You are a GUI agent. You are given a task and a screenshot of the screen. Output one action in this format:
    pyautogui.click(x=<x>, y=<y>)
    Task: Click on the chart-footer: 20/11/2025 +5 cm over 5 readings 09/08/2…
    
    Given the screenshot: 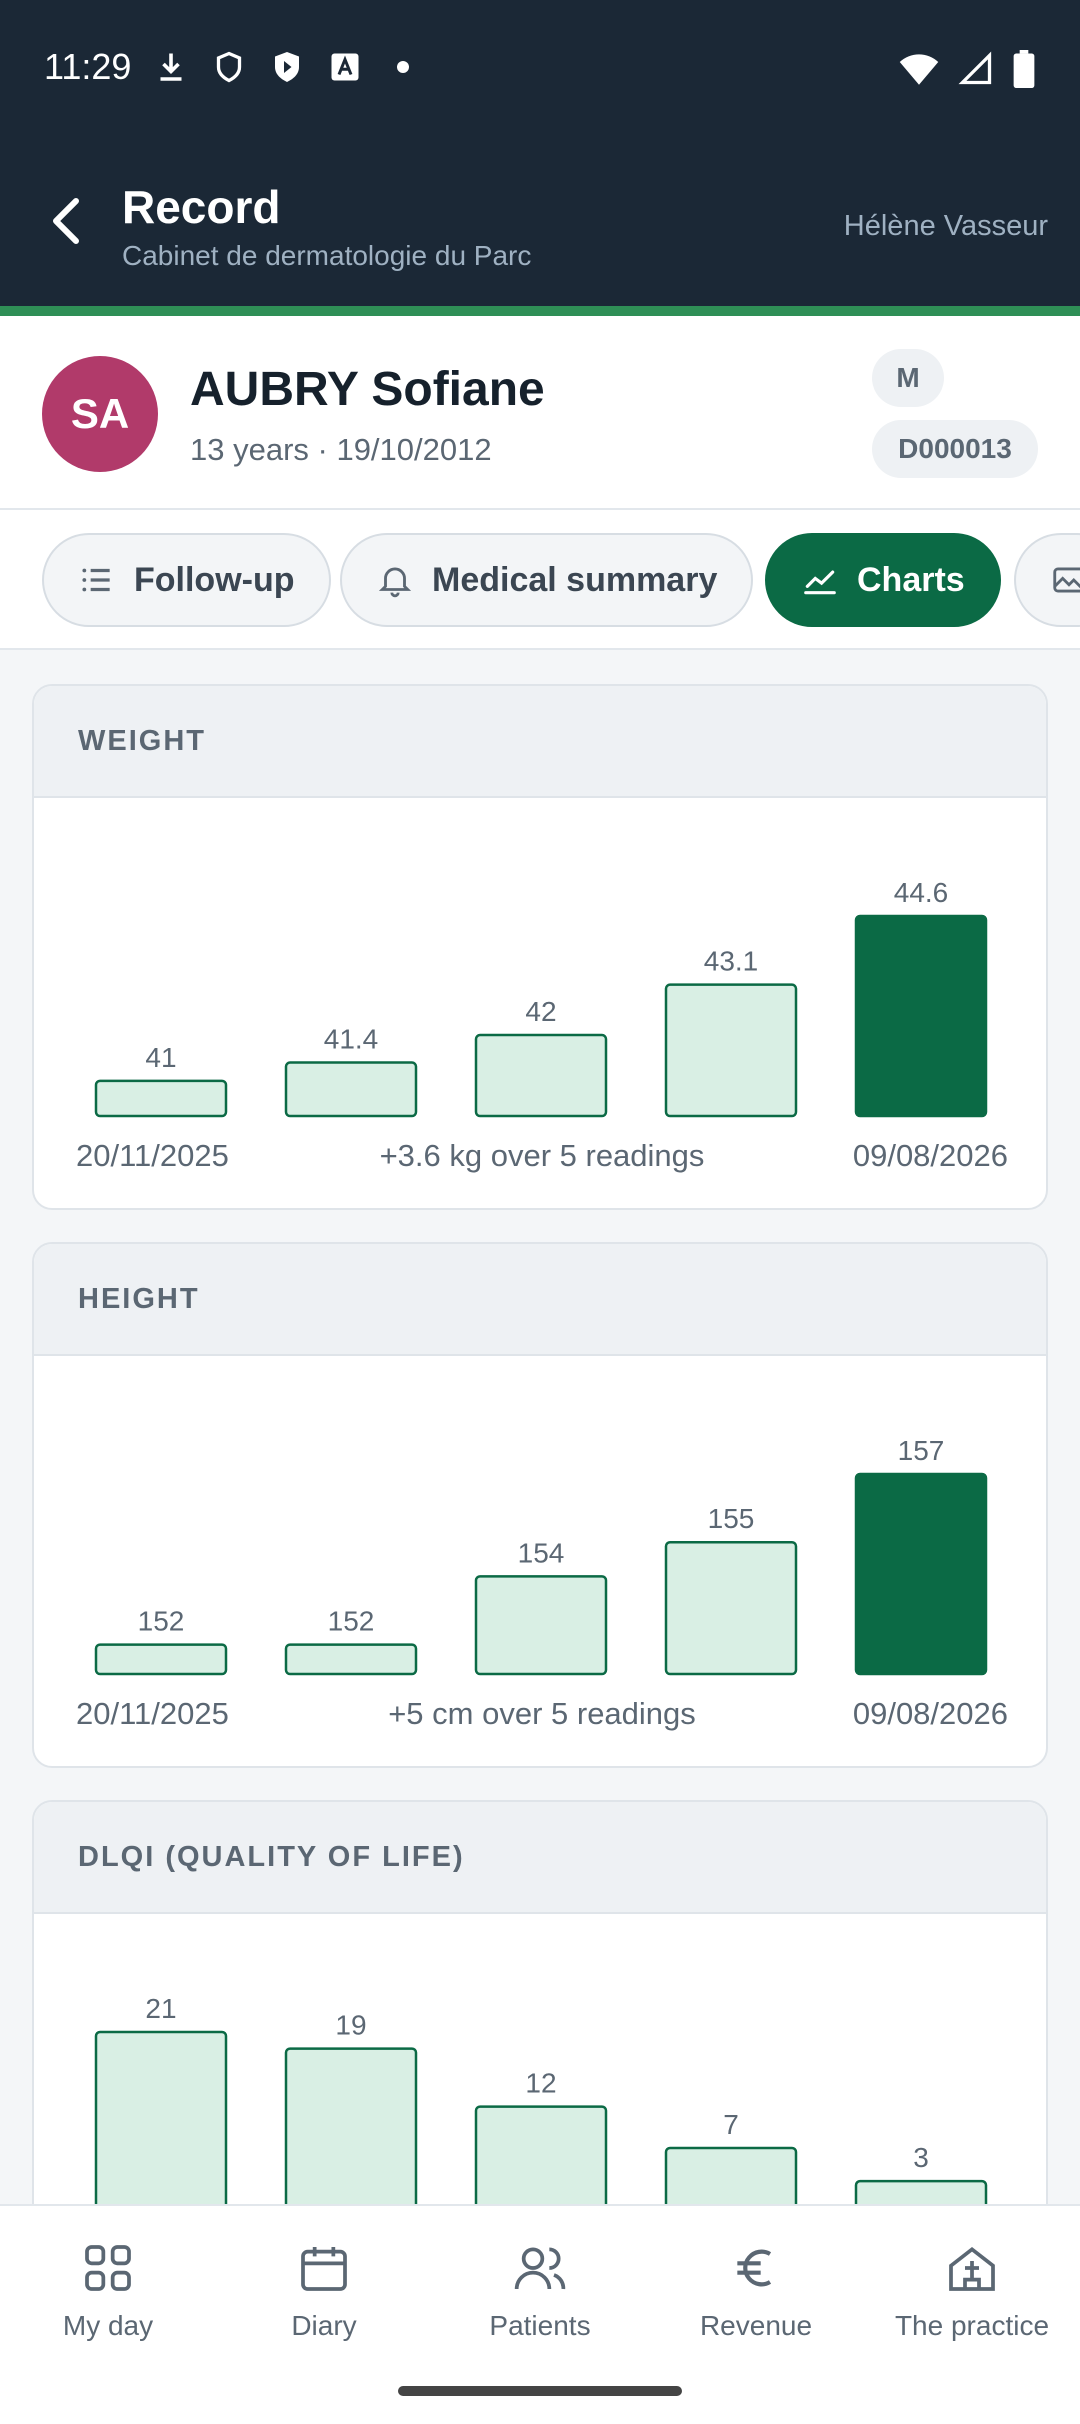 What is the action you would take?
    pyautogui.click(x=540, y=1720)
    